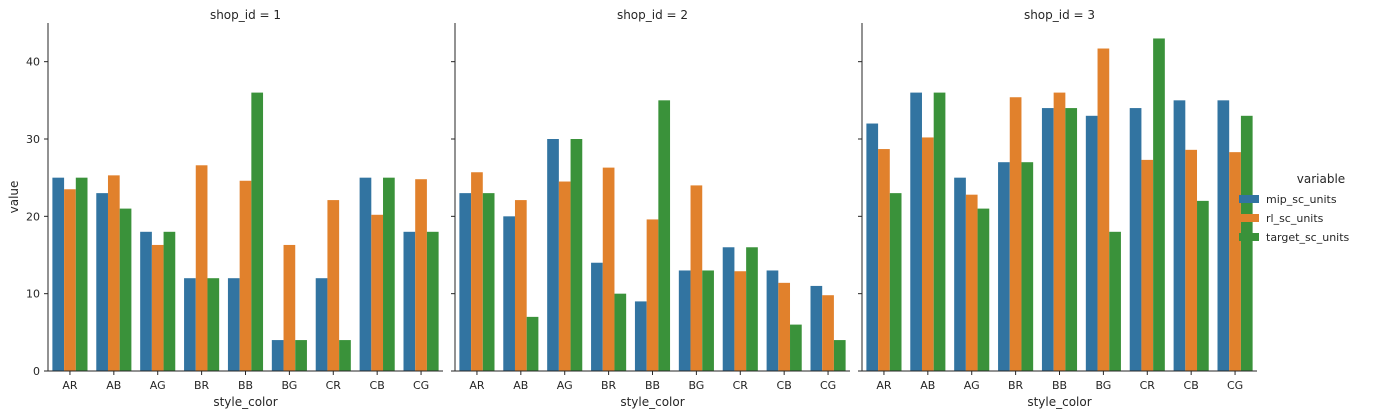 The image size is (1400, 416). Describe the element at coordinates (477, 271) in the screenshot. I see `bar-rl_sc_units-AR` at that location.